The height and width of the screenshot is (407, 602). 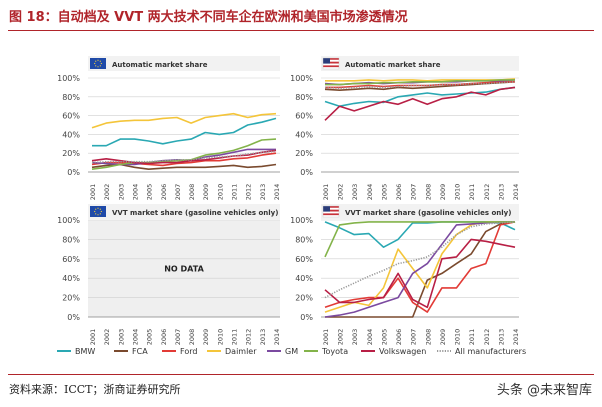 I want to click on legend-label: GM, so click(x=291, y=351).